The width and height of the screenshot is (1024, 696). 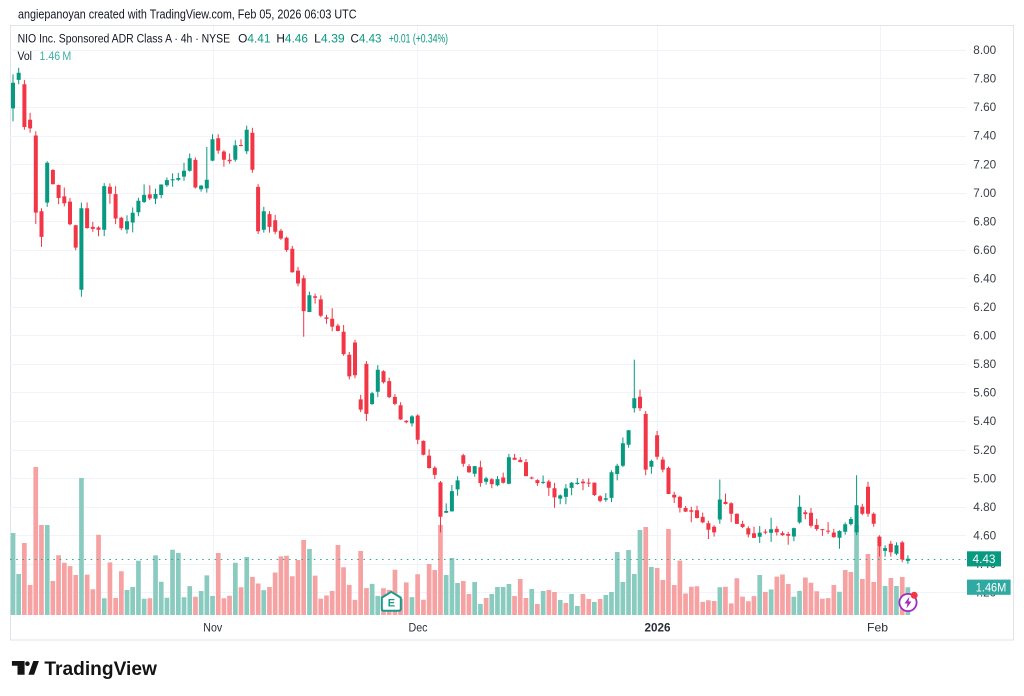 I want to click on svg-text: 1.46 M, so click(x=56, y=57).